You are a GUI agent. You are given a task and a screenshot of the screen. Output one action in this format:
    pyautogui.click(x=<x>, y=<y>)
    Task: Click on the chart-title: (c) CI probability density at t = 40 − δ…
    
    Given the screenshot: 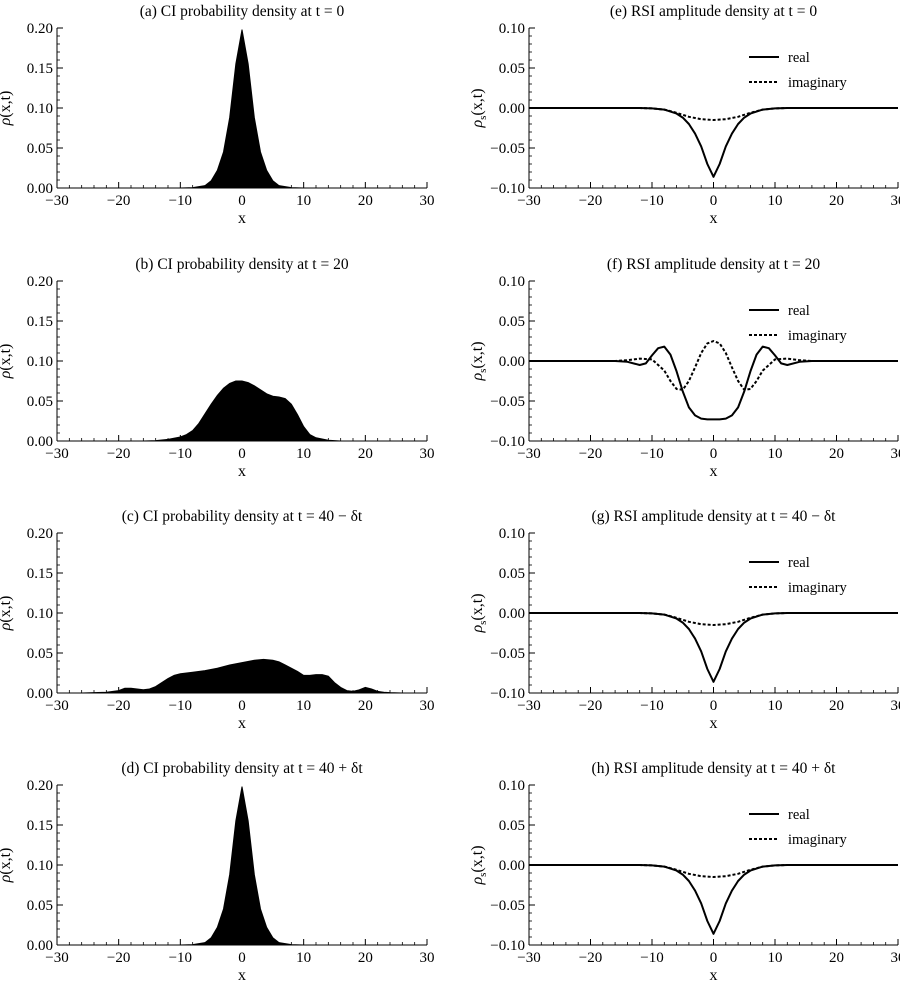 What is the action you would take?
    pyautogui.click(x=242, y=516)
    